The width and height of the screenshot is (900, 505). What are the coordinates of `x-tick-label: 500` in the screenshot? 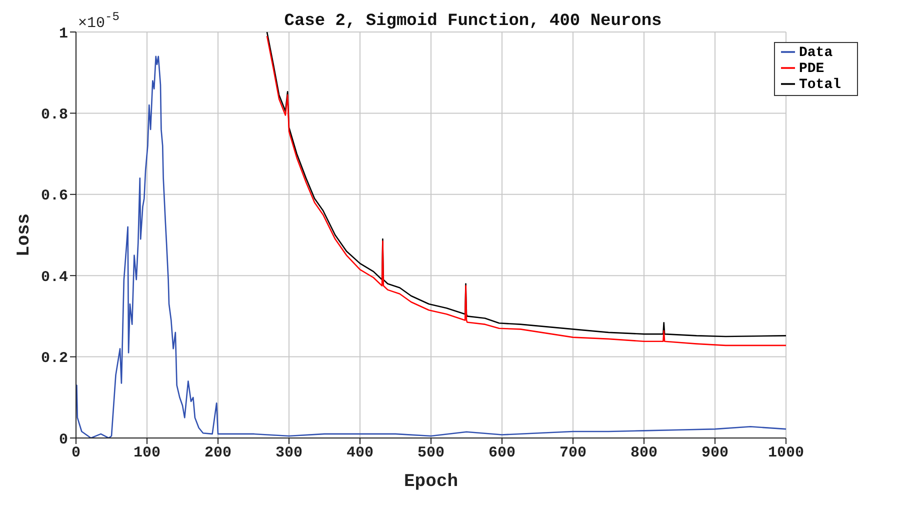 It's located at (430, 453).